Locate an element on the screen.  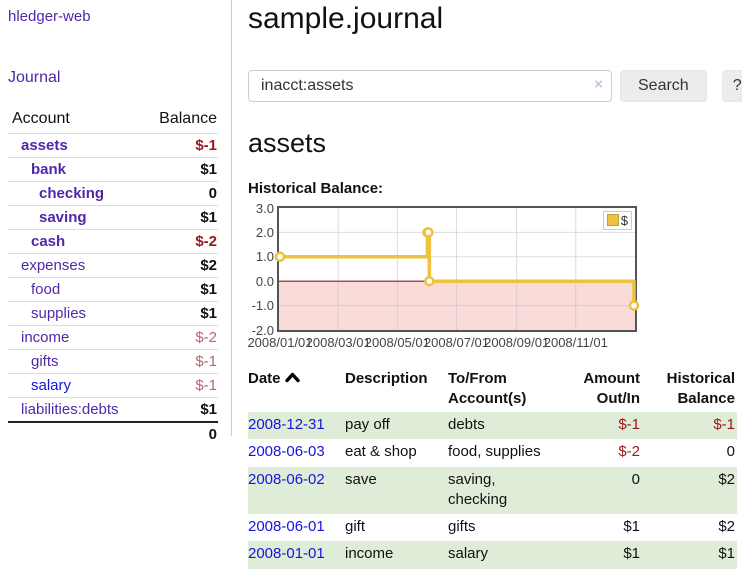
chart-plot-area: $ is located at coordinates (457, 268).